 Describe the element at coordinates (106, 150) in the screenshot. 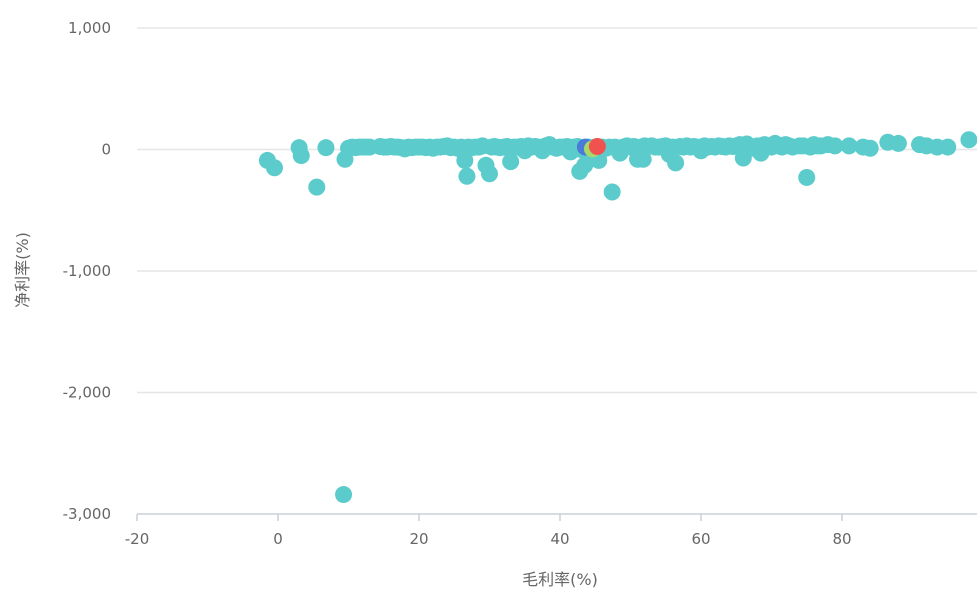

I see `y-tick-label: 0` at that location.